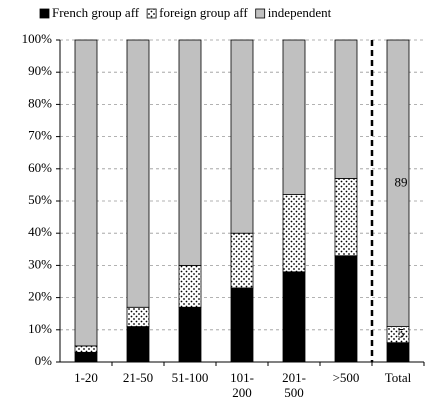  I want to click on x-tick-label: 21-50, so click(138, 377).